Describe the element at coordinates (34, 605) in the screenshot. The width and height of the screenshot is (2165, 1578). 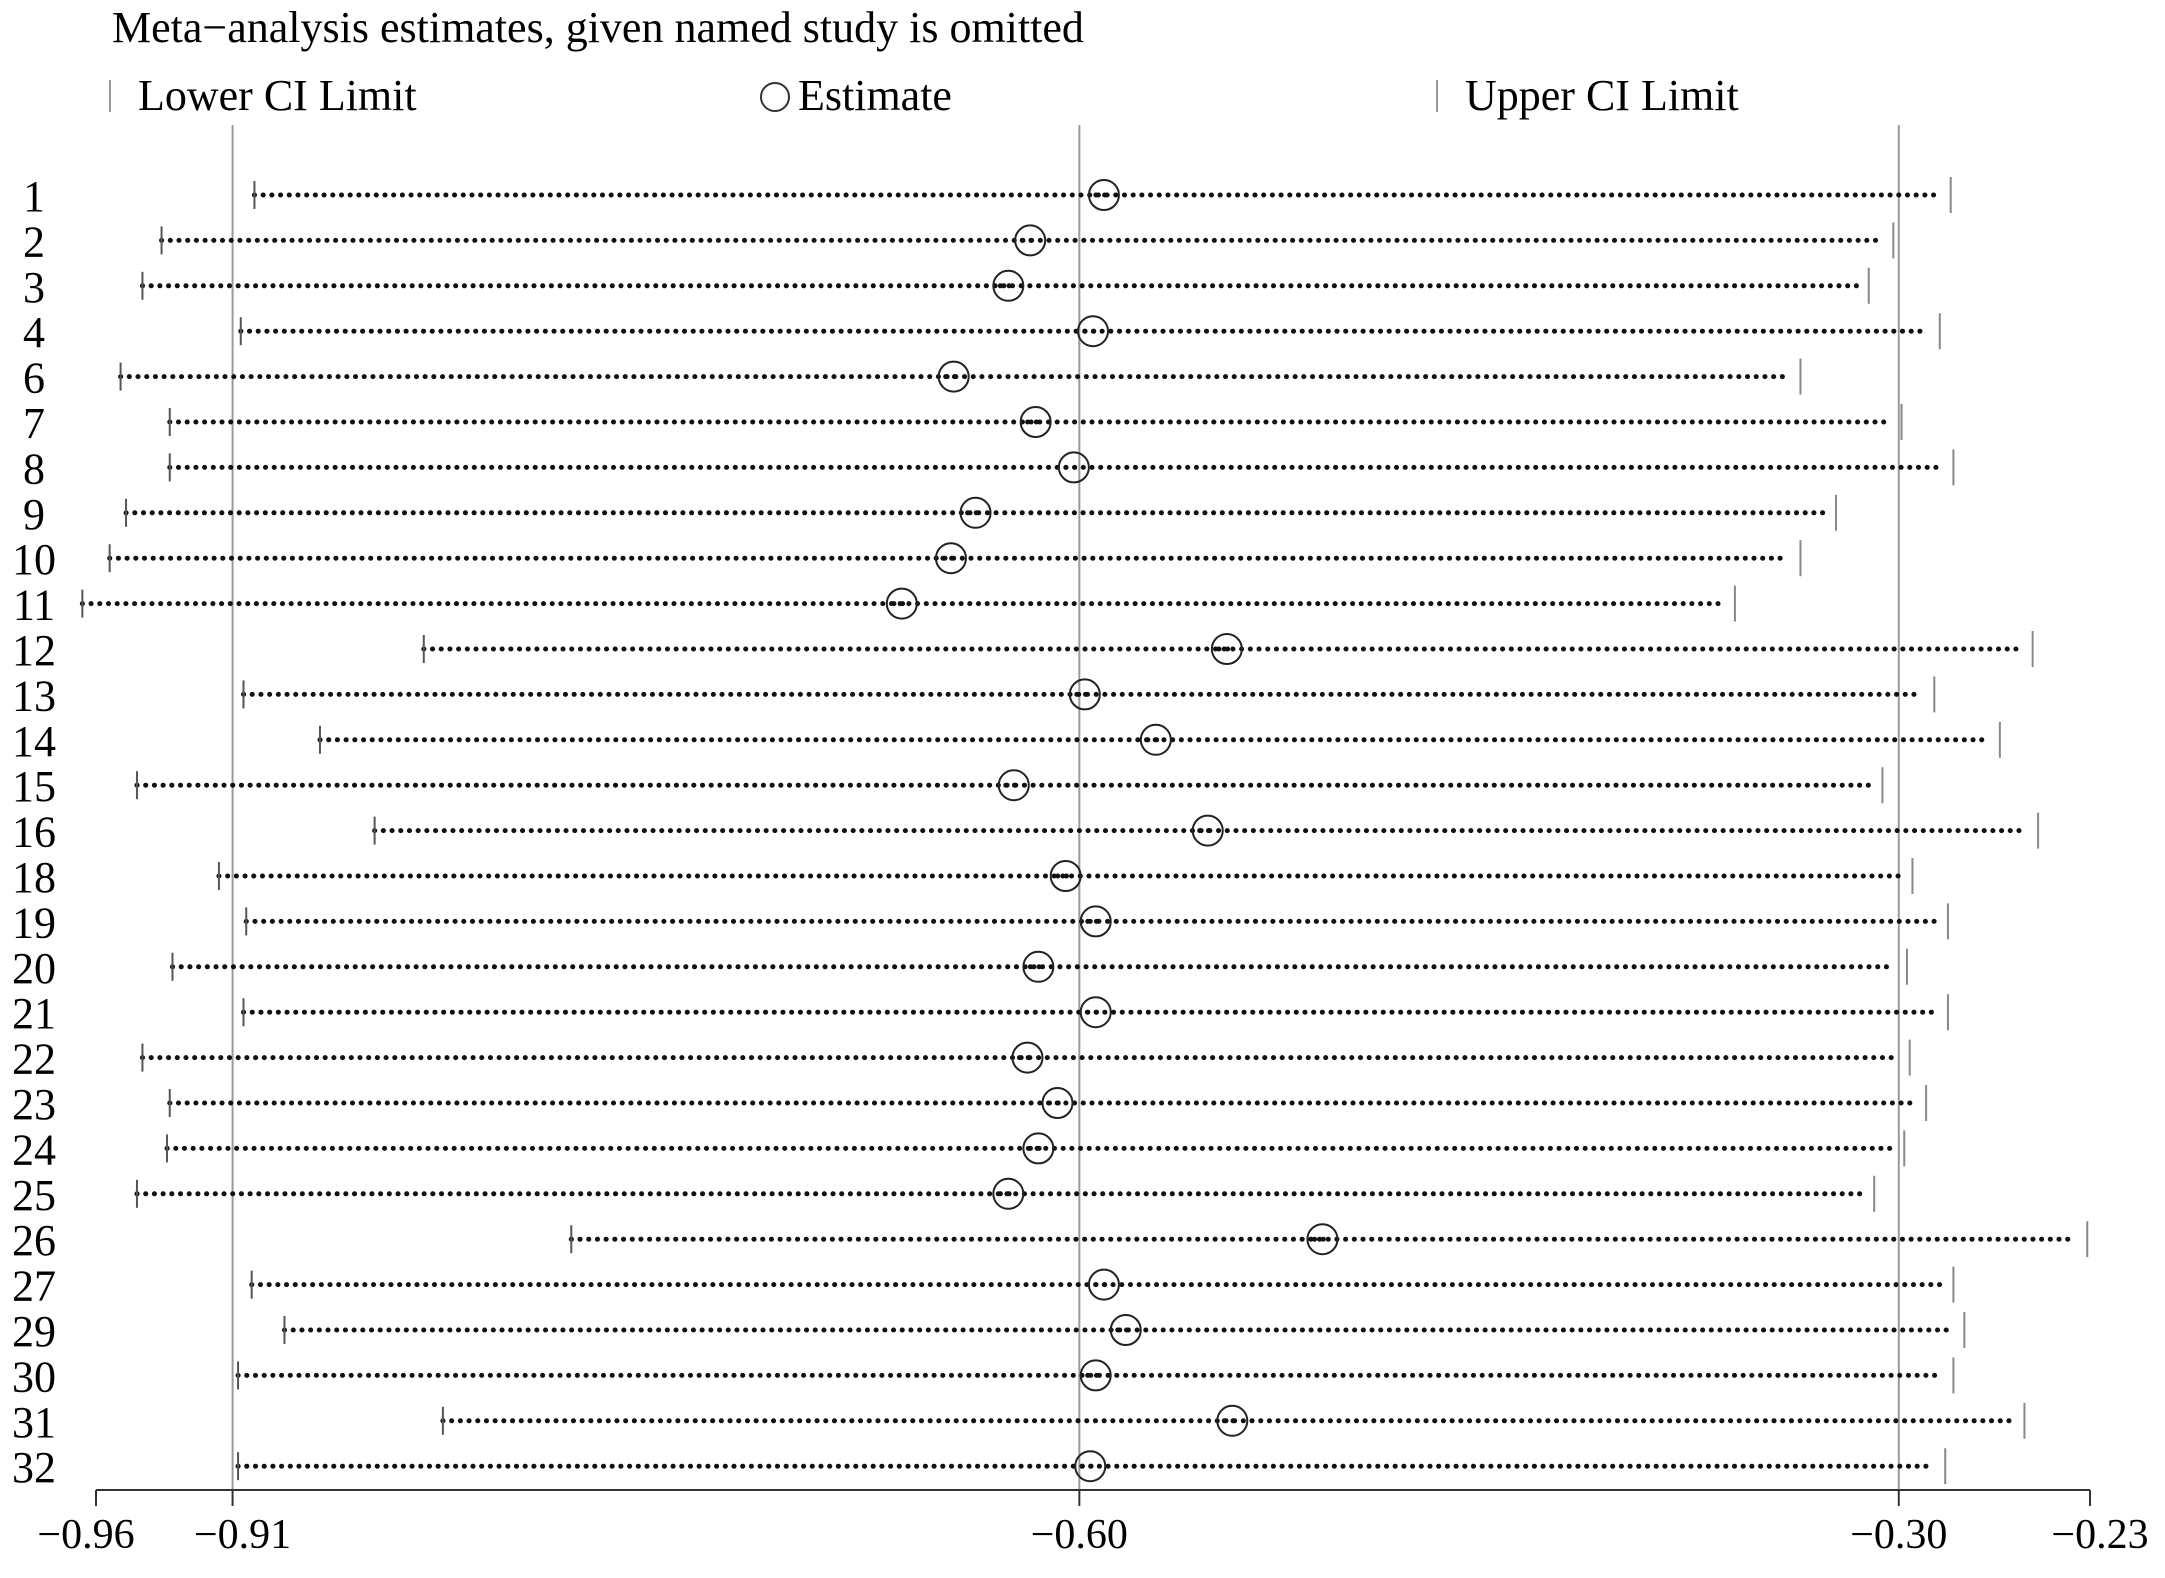
I see `study-label: 11` at that location.